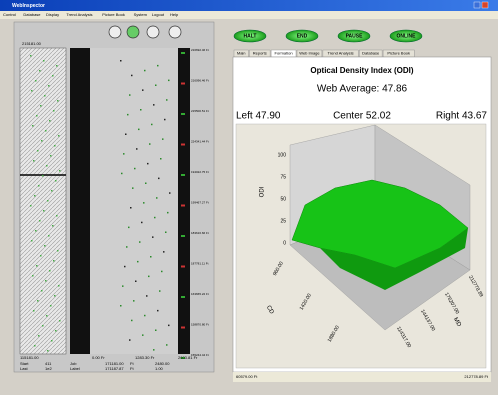 The height and width of the screenshot is (395, 498). Describe the element at coordinates (200, 50) in the screenshot. I see `scale-label: 216692.46 Ft` at that location.